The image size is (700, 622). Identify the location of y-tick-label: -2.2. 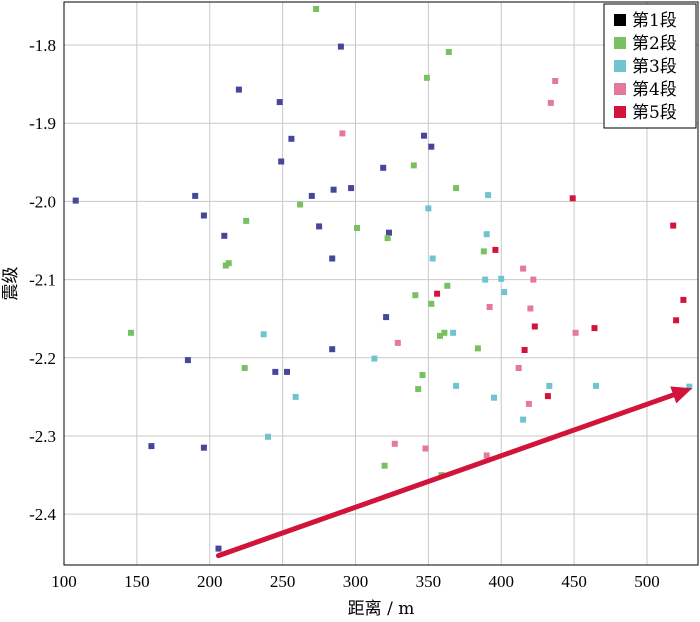
(42, 358).